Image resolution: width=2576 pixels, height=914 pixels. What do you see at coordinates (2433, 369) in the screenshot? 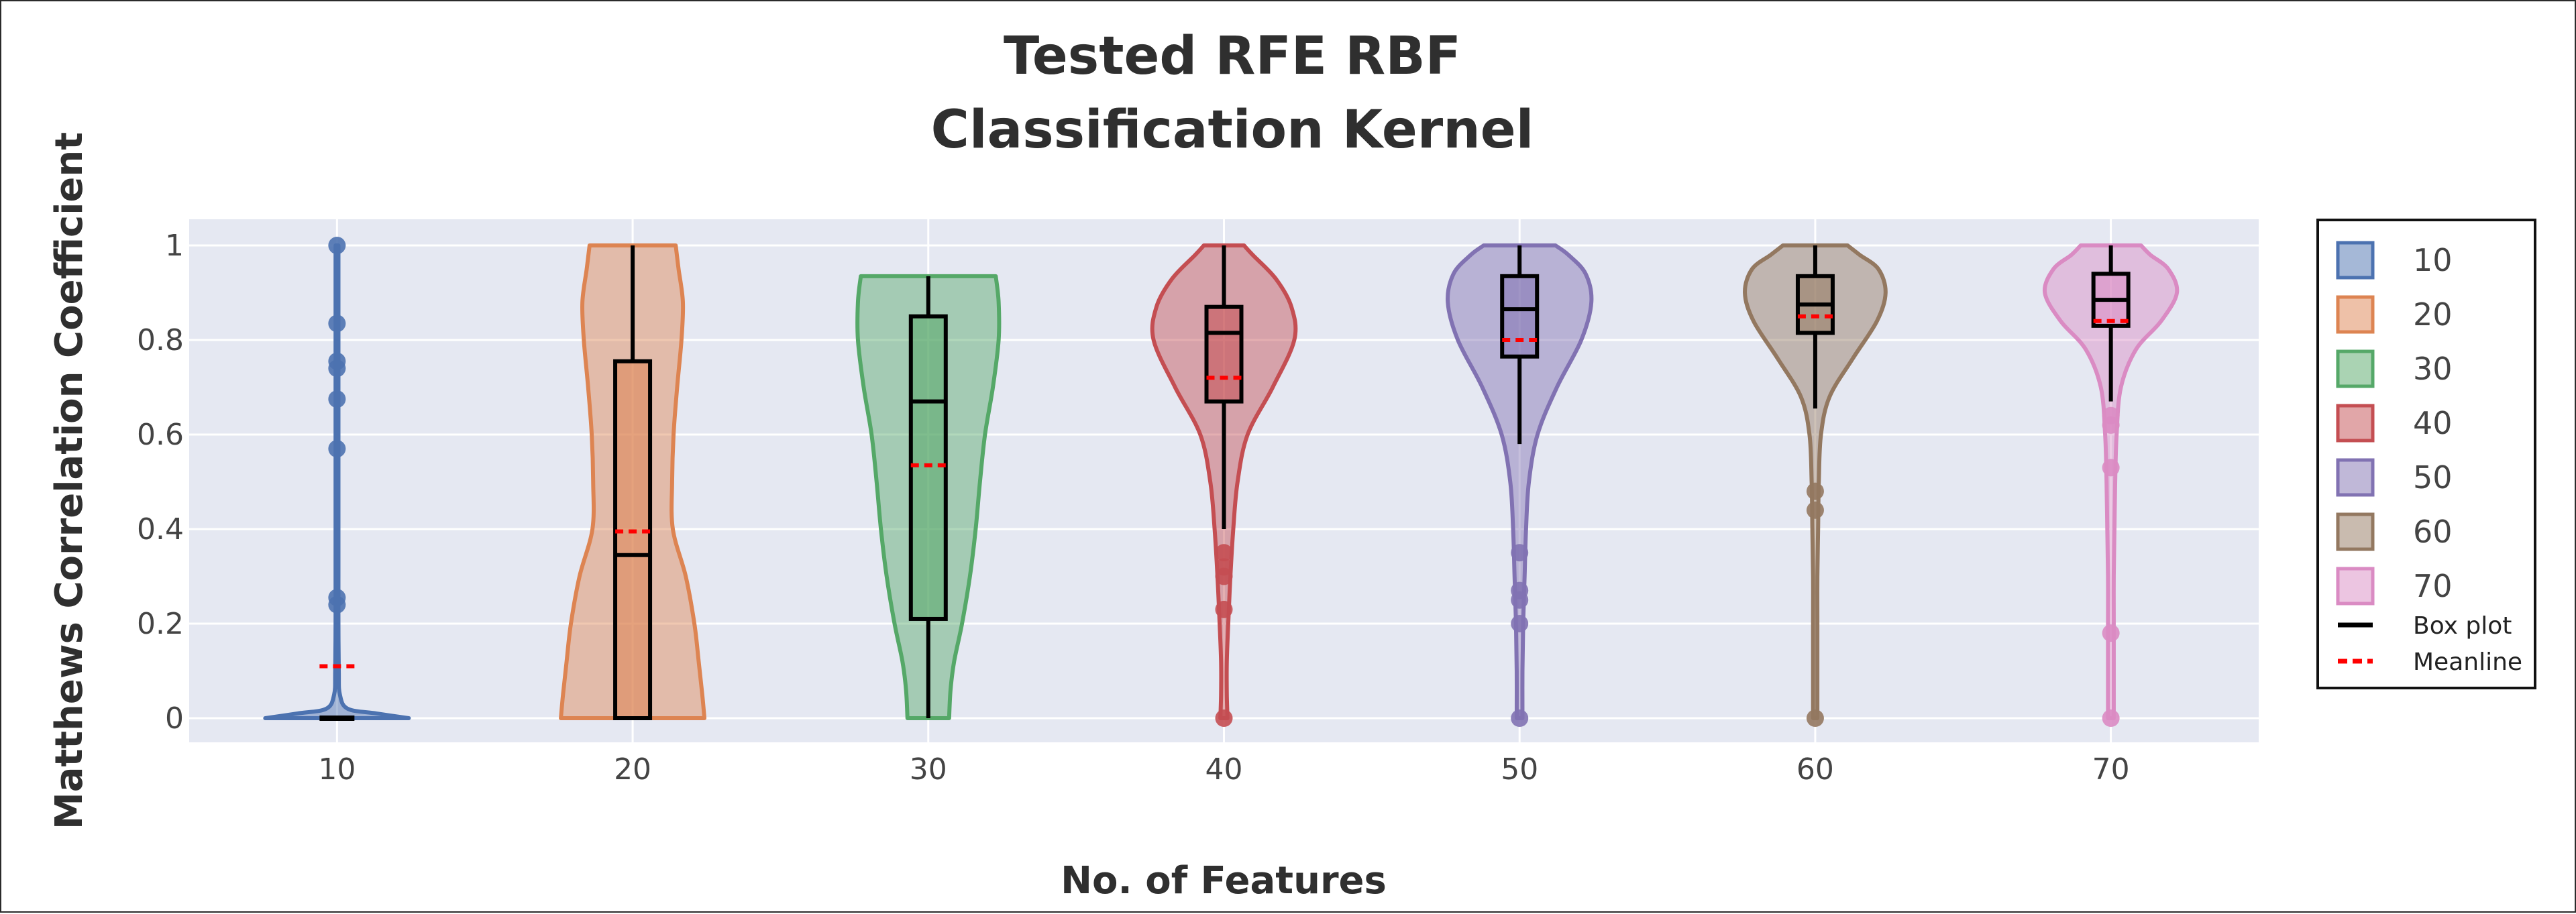
I see `legend-label: 30` at bounding box center [2433, 369].